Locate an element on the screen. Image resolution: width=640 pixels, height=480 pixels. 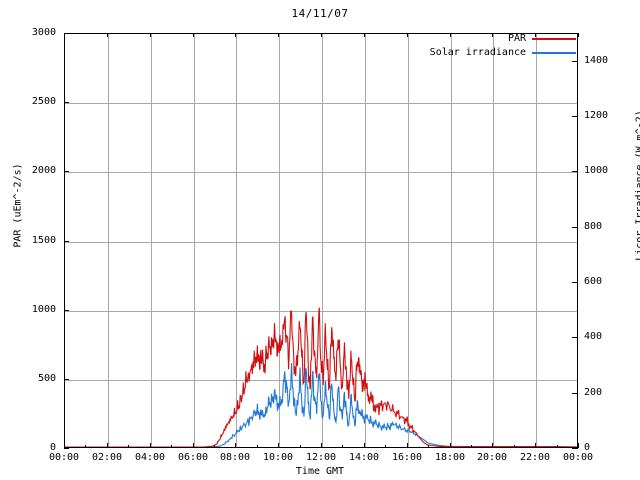
legend-label-solar: Solar irradiance is located at coordinates (477, 52).